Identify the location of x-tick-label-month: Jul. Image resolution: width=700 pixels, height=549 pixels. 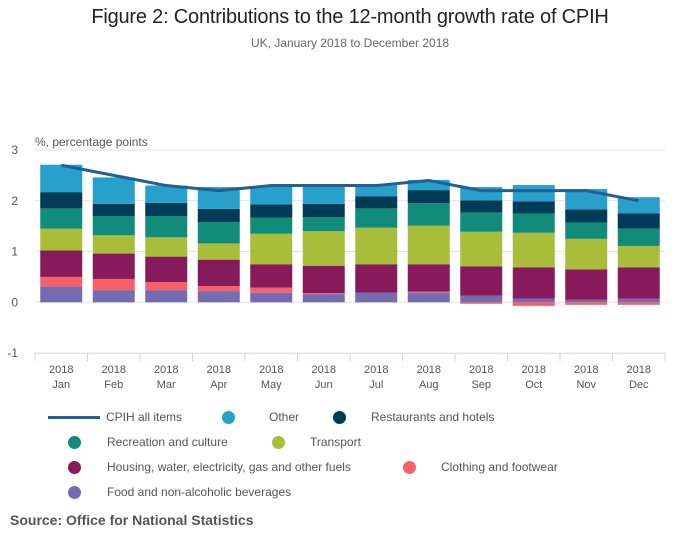
(376, 385).